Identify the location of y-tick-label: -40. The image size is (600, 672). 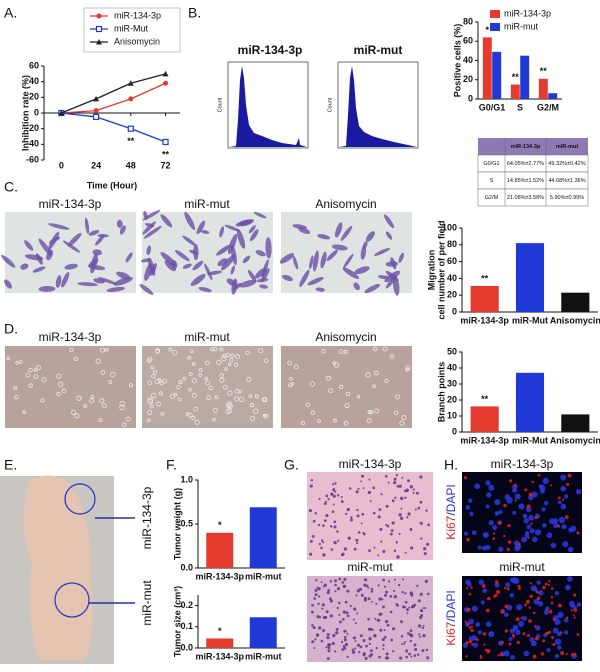
(32, 144).